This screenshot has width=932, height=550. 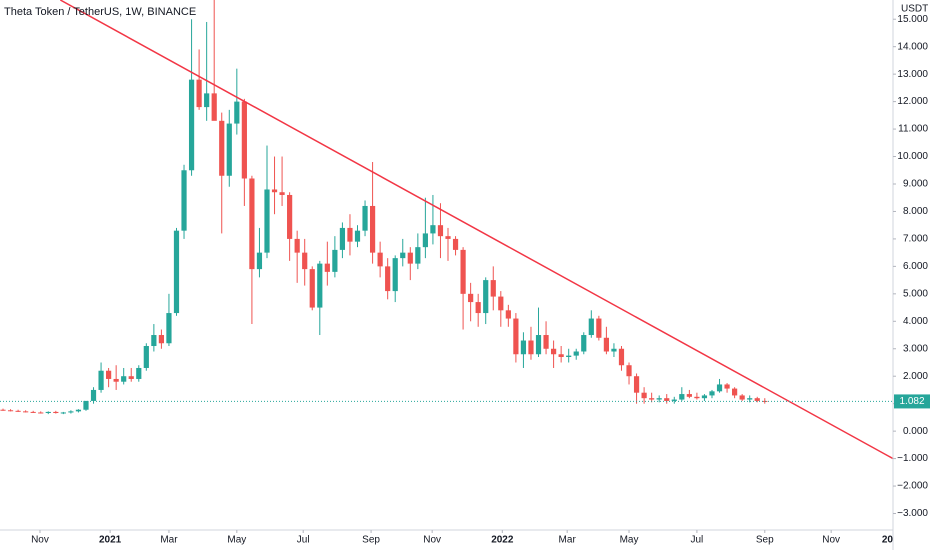 I want to click on last-price-box, so click(x=912, y=401).